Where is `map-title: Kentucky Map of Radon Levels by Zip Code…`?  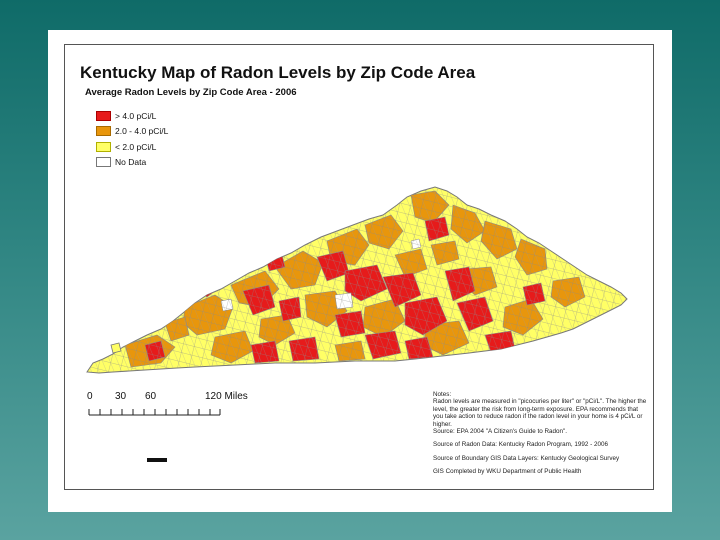
map-title: Kentucky Map of Radon Levels by Zip Code… is located at coordinates (278, 72).